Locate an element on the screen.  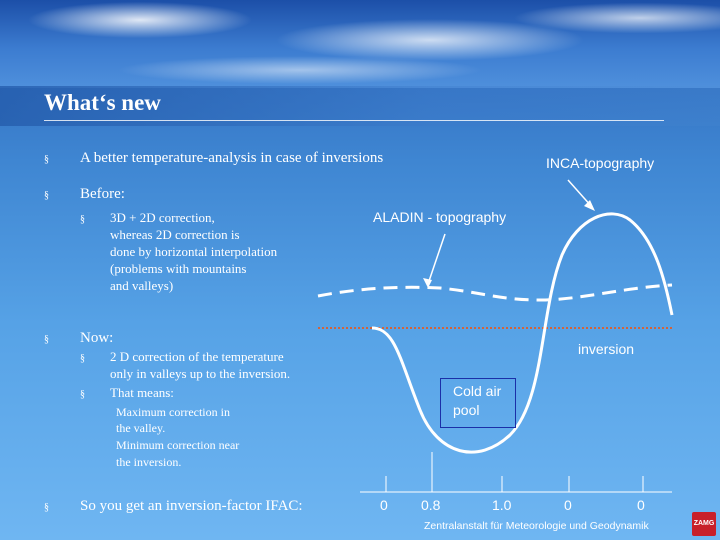
detail-line-2: the valley. is located at coordinates (141, 428).